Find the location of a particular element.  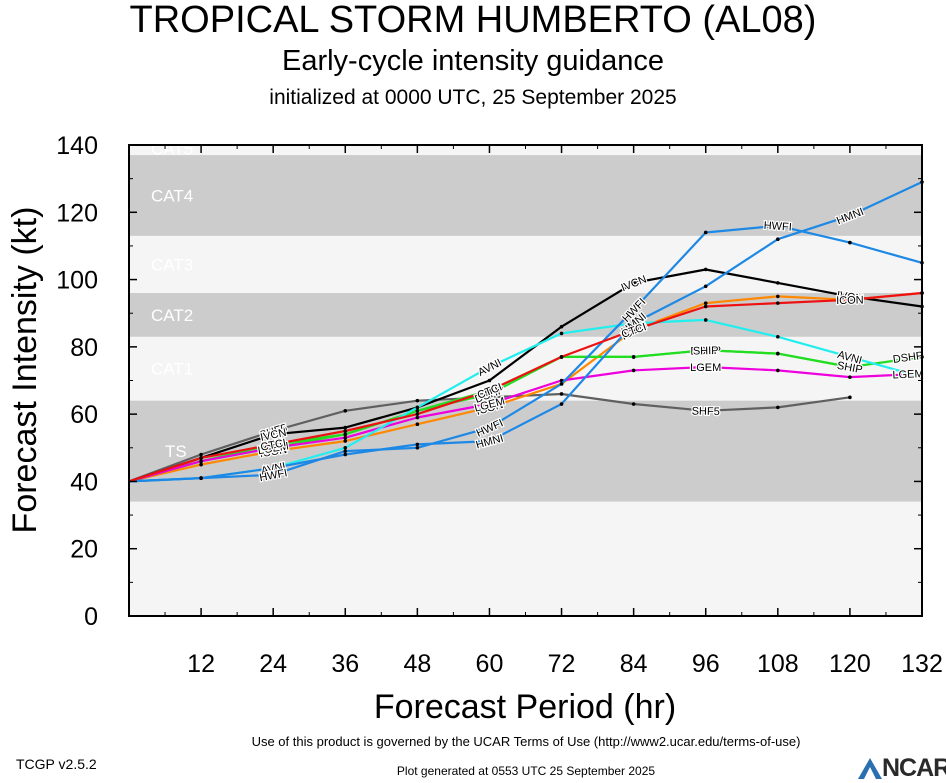

x-tick-label-60: 60 is located at coordinates (490, 664).